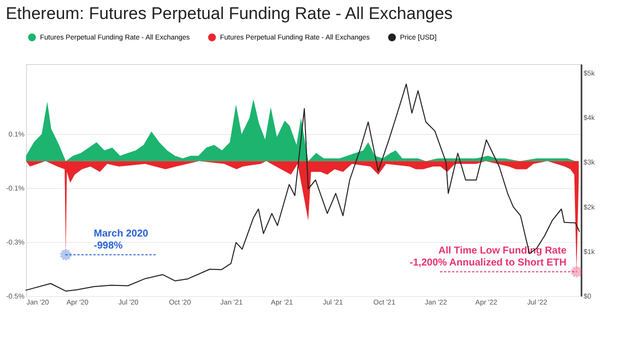 The image size is (624, 355). Describe the element at coordinates (229, 13) in the screenshot. I see `chart-title: Ethereum: Futures Perpetual Funding Rate - All Exchanges` at that location.